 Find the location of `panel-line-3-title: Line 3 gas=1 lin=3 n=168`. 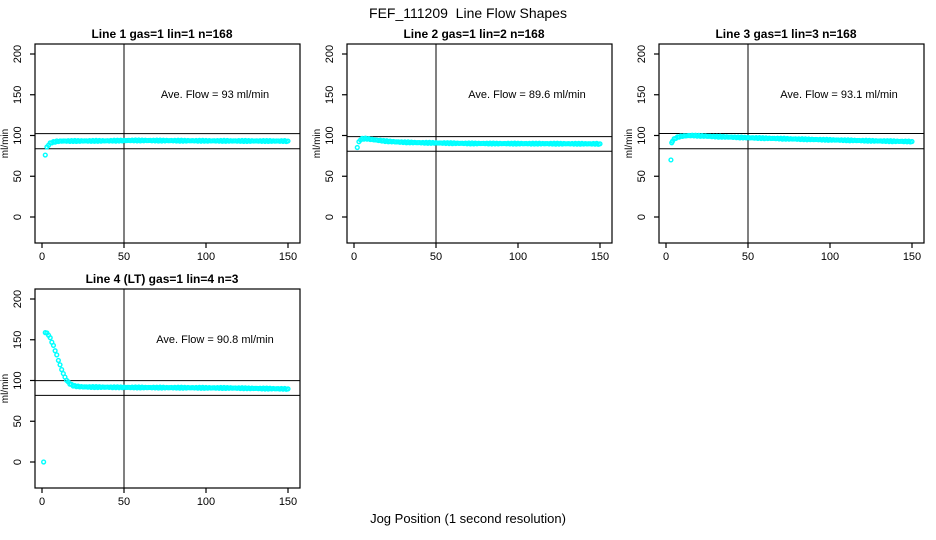

panel-line-3-title: Line 3 gas=1 lin=3 n=168 is located at coordinates (786, 34).